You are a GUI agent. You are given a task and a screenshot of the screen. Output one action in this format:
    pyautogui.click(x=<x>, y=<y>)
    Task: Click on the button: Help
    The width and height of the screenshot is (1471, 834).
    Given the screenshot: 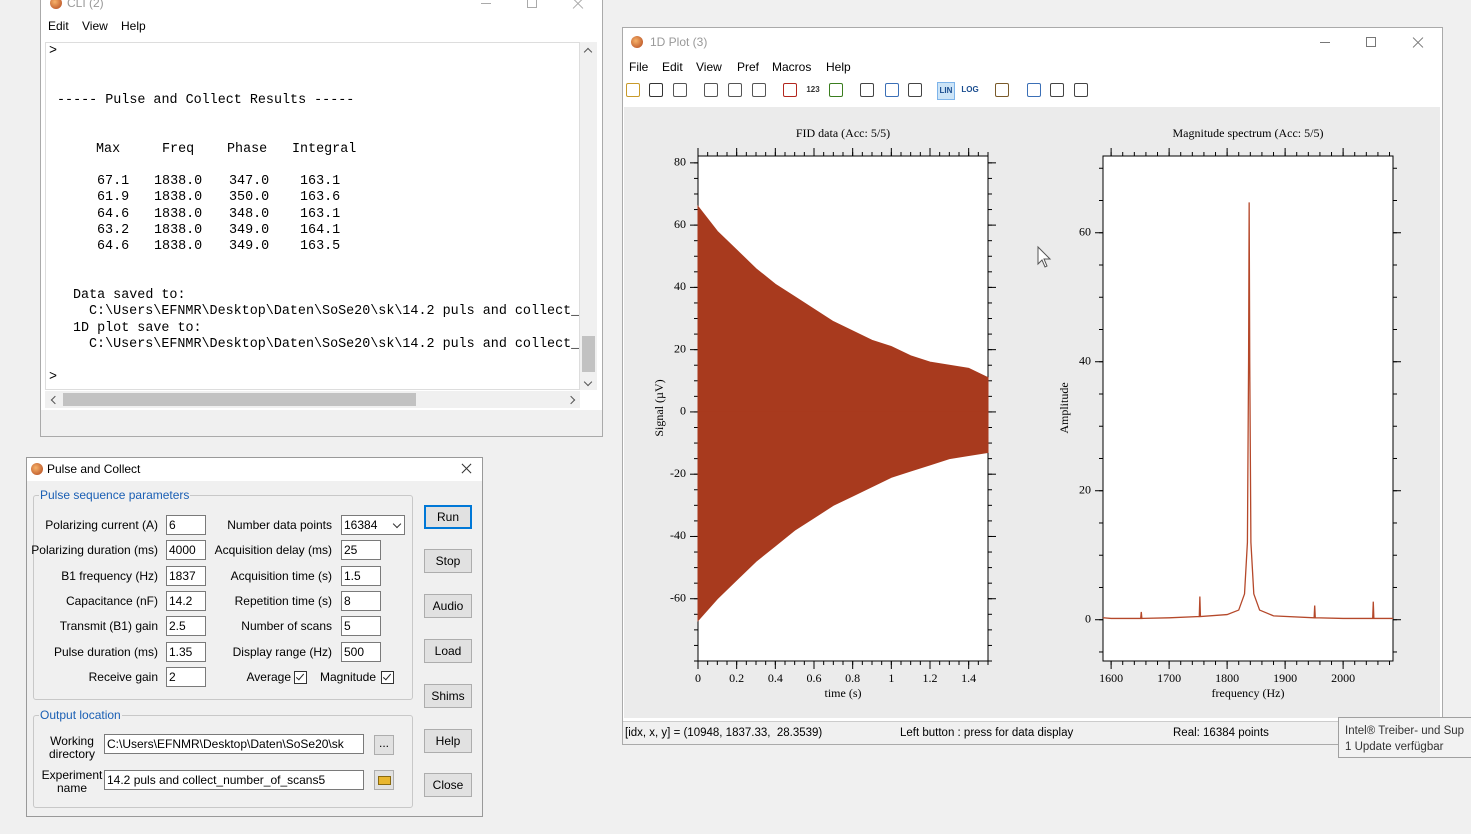 What is the action you would take?
    pyautogui.click(x=448, y=741)
    